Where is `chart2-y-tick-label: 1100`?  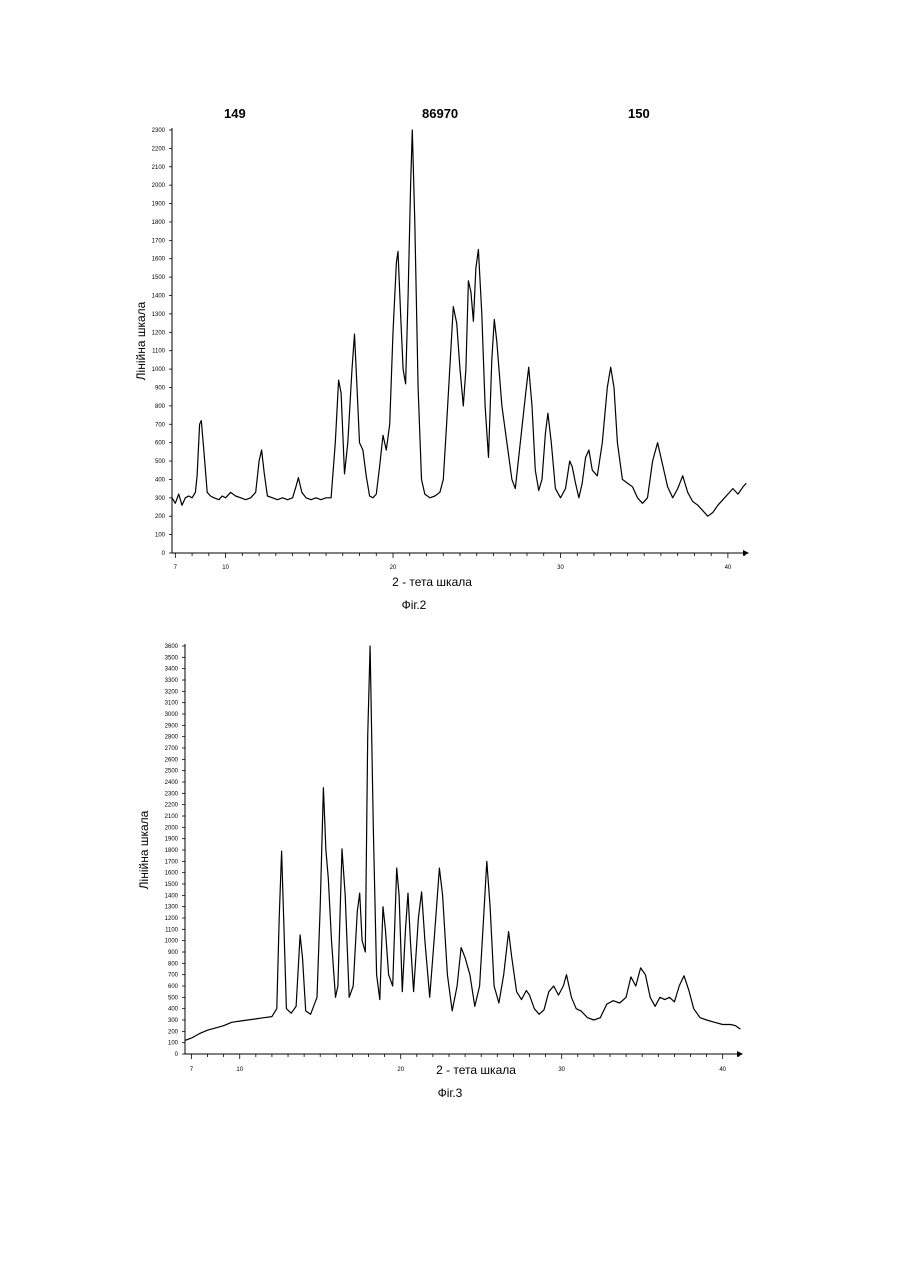 chart2-y-tick-label: 1100 is located at coordinates (172, 930).